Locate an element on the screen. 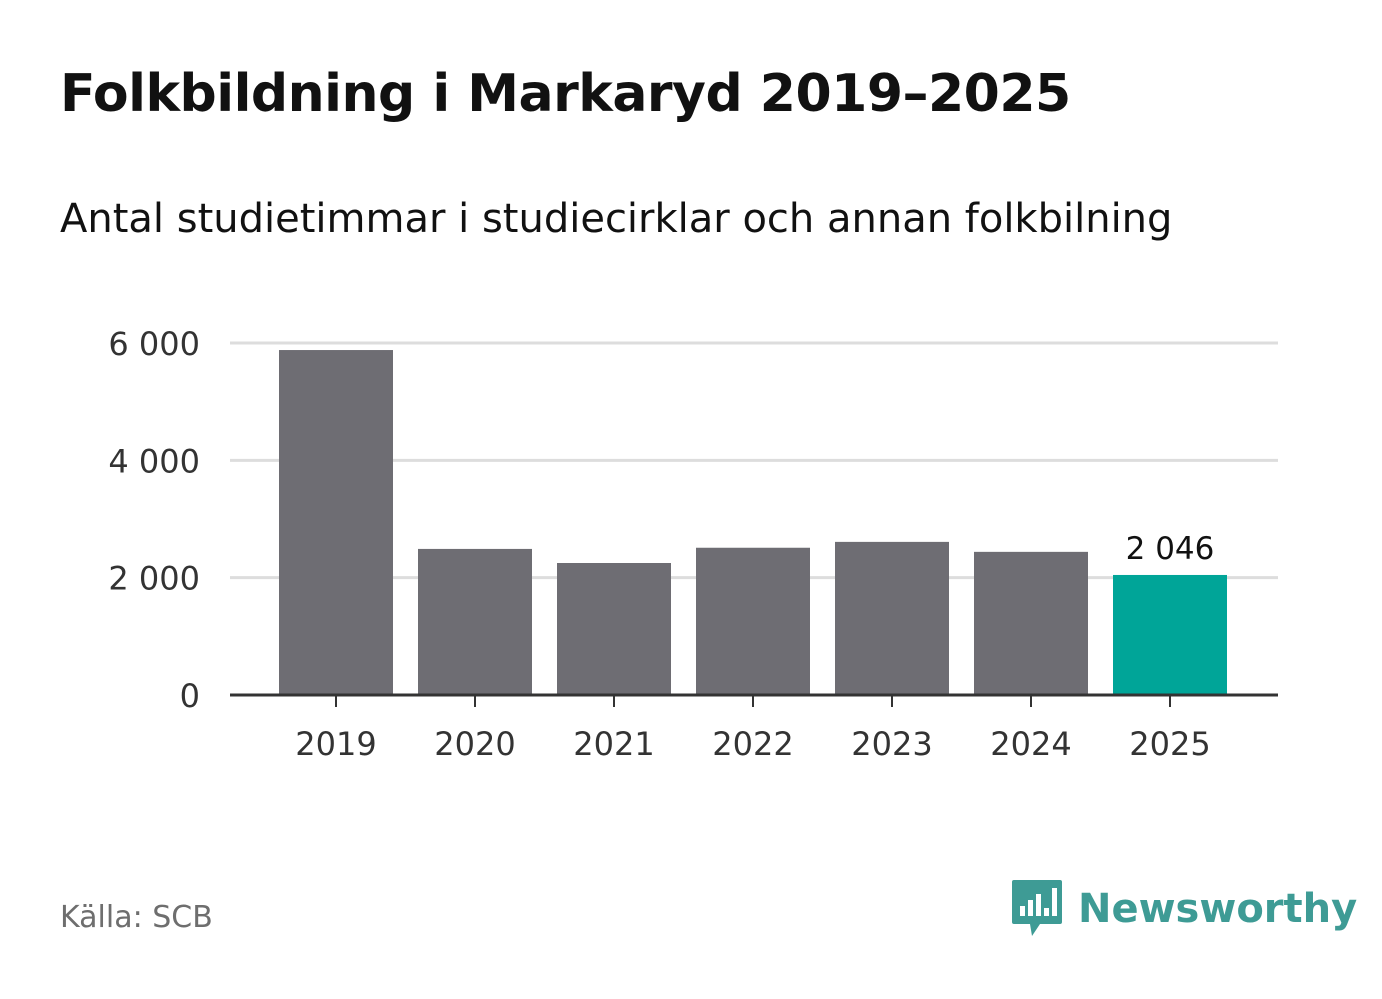 The height and width of the screenshot is (999, 1382). bar-2022 is located at coordinates (753, 621).